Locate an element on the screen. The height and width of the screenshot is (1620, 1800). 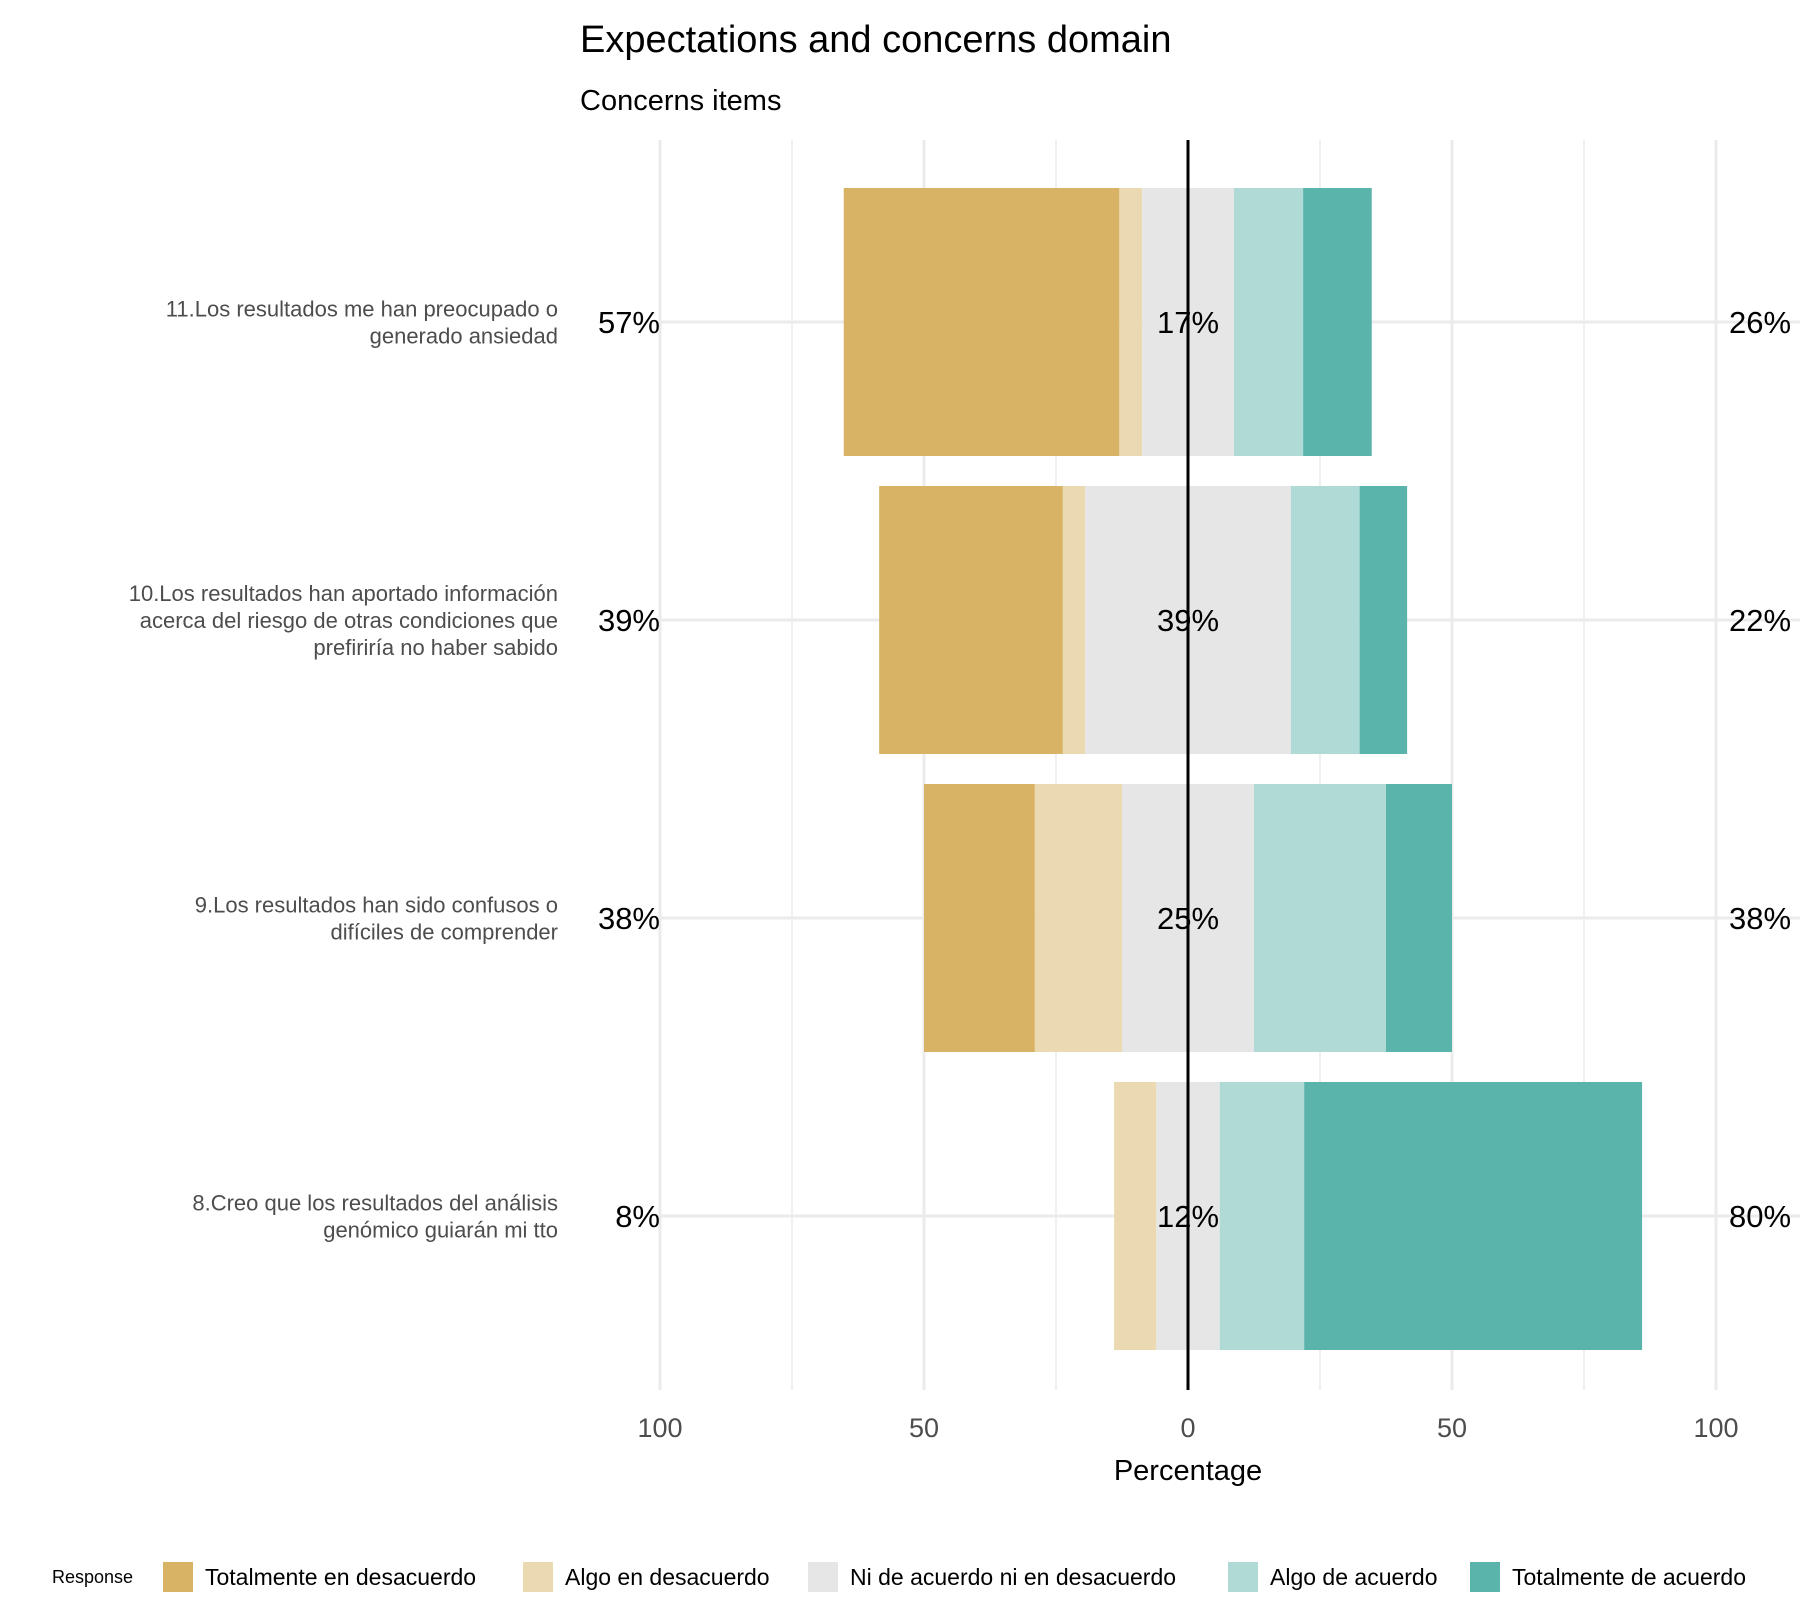
high-percent-label: 22% is located at coordinates (1760, 620).